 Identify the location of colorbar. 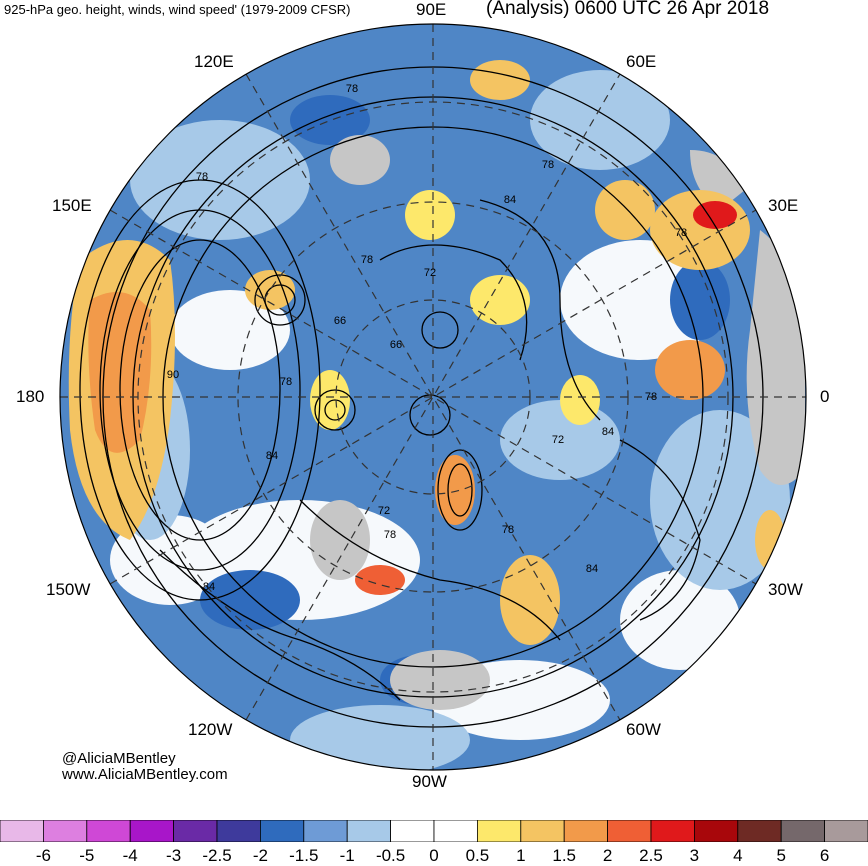
(434, 831).